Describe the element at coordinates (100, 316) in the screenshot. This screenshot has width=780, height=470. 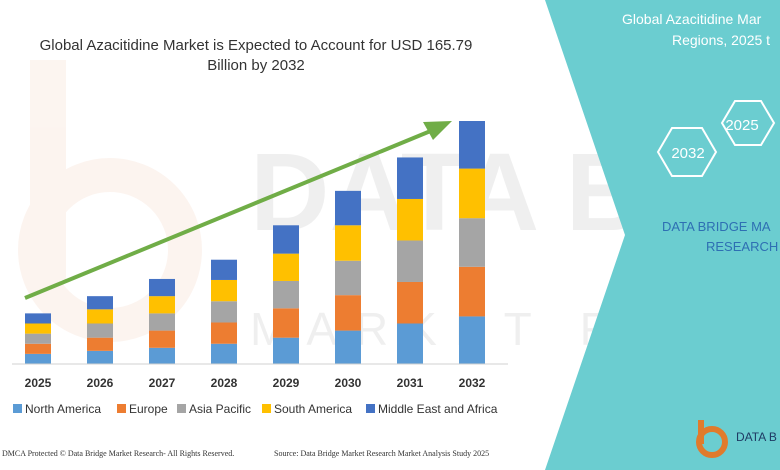
I see `bar-2026-south-america` at that location.